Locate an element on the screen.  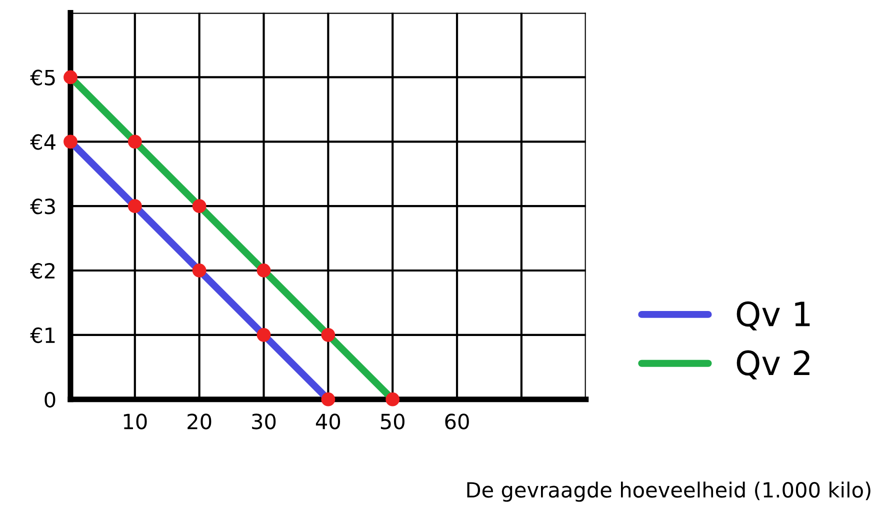
y-tick-label: €4 is located at coordinates (43, 142).